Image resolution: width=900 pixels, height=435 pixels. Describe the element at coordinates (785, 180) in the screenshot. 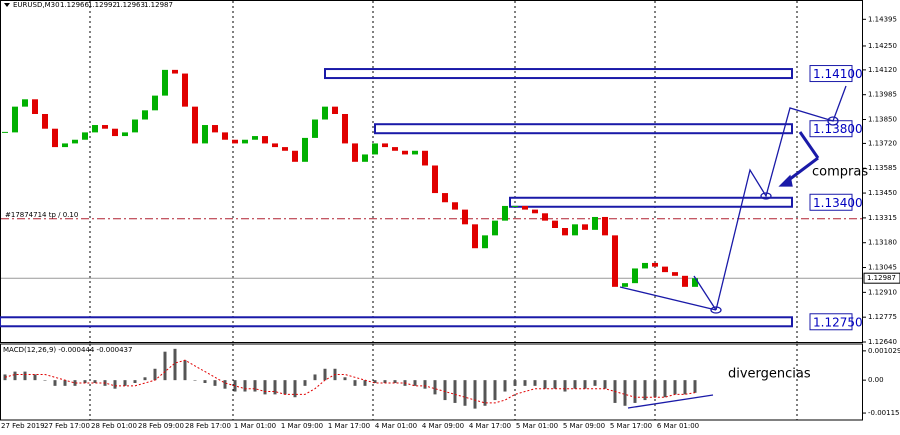

I see `arrow-head` at that location.